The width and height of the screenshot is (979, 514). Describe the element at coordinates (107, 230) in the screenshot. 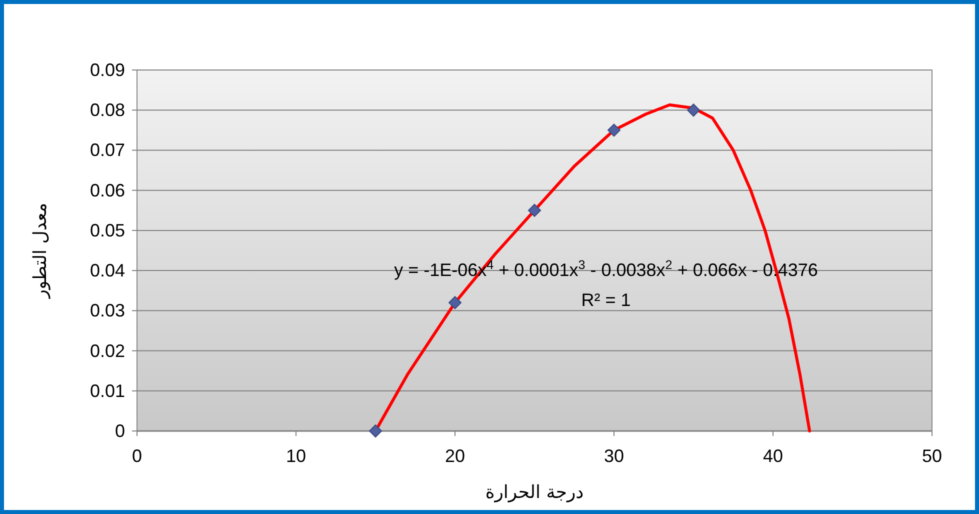

I see `y-tick-label: 0.05` at that location.